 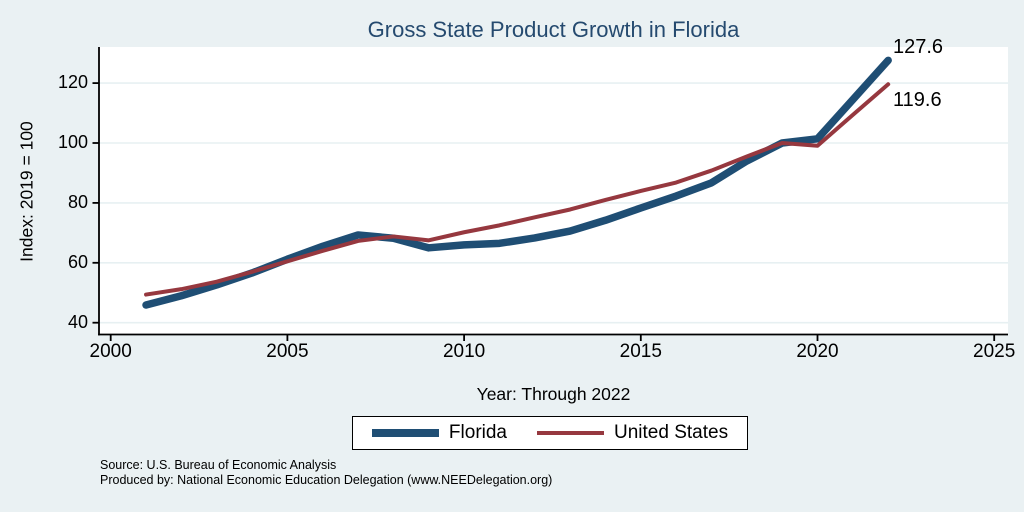 I want to click on florida-line-swatch, so click(x=405, y=433).